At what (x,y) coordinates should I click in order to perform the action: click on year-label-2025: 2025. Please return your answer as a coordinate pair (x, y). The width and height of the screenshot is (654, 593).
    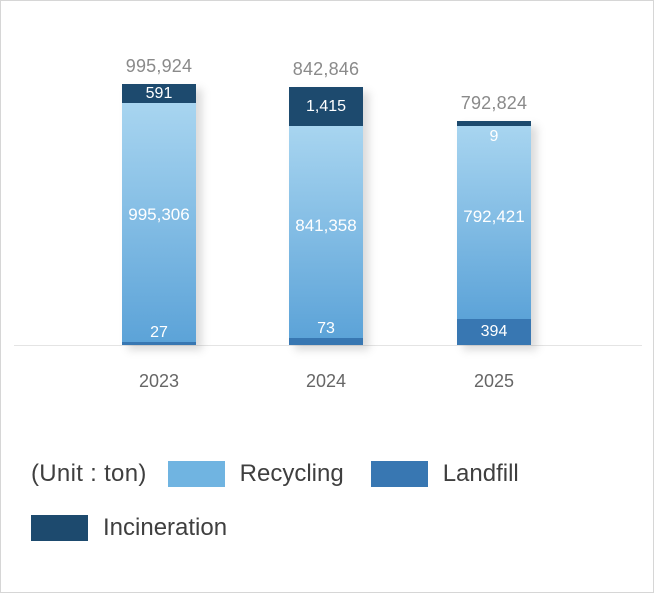
    Looking at the image, I should click on (494, 381).